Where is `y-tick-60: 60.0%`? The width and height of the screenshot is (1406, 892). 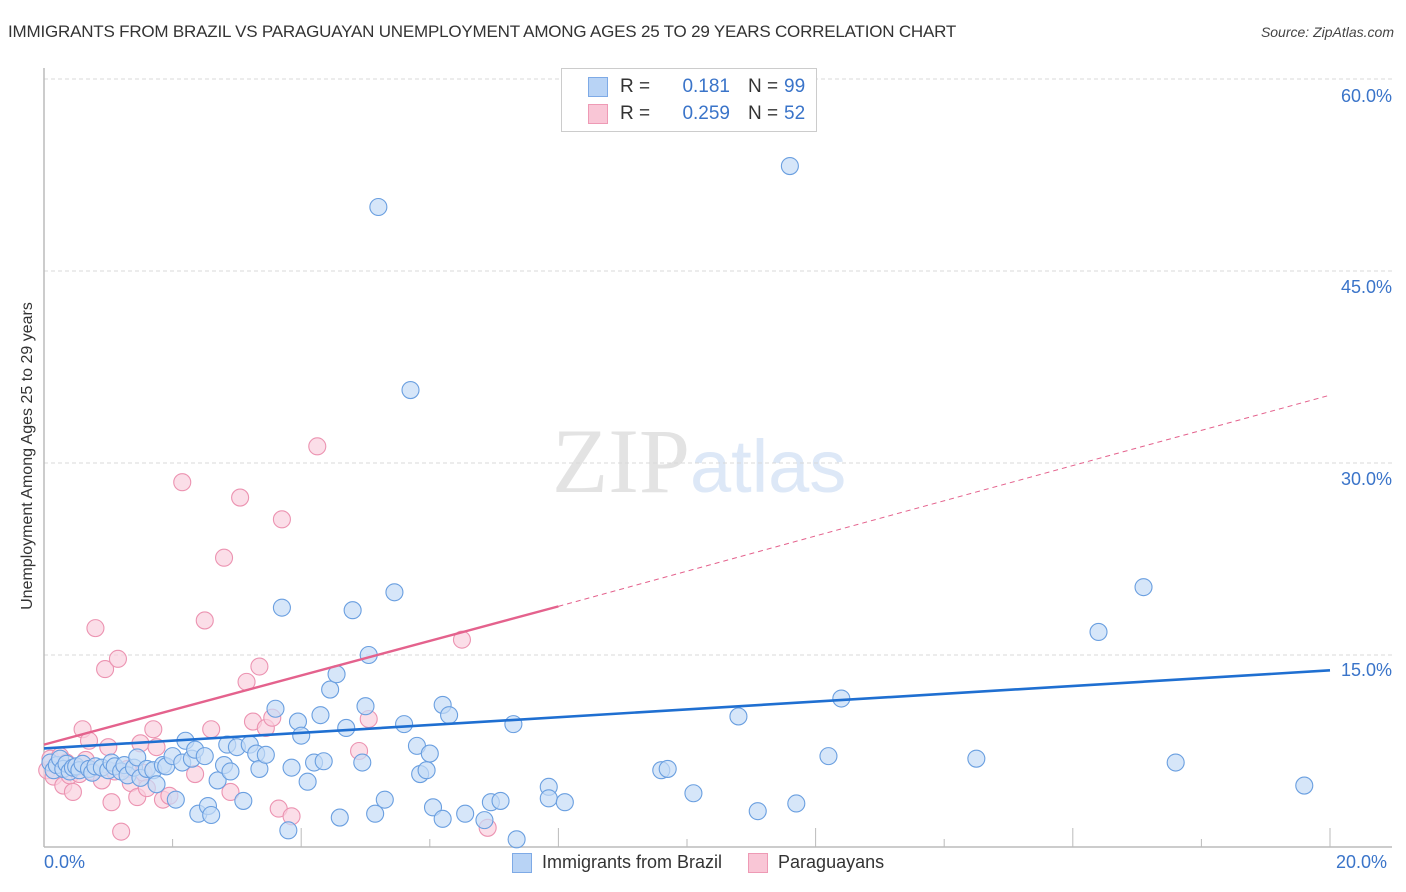 y-tick-60: 60.0% is located at coordinates (1366, 96).